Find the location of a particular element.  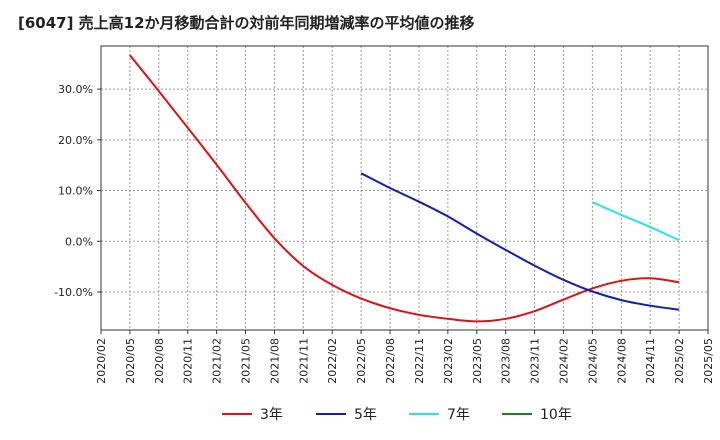

legend-label-3年: 3年 is located at coordinates (271, 415).